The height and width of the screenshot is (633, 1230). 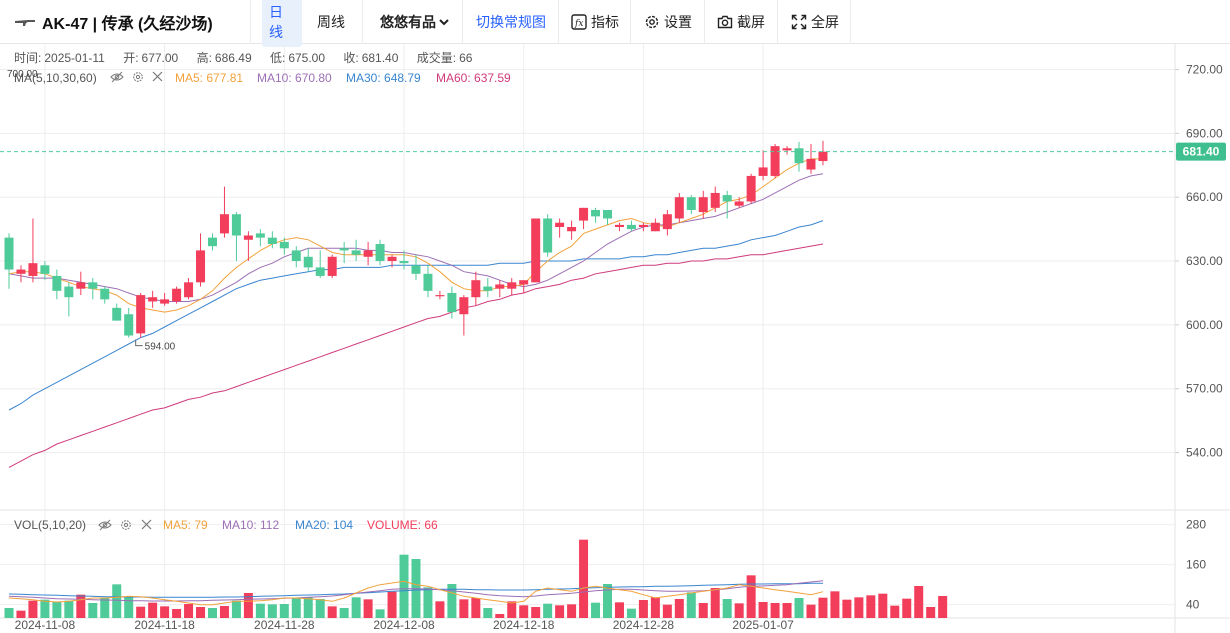 I want to click on price-tick-label: 600.00, so click(x=1204, y=325).